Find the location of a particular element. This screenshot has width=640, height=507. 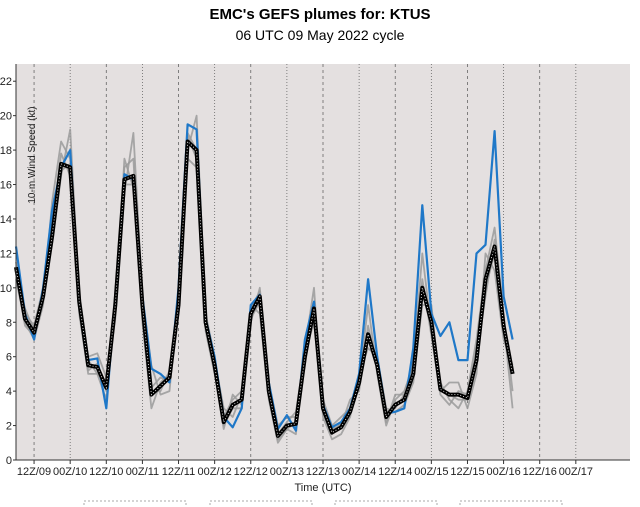

x-tick-label-14: 12Z/16 is located at coordinates (540, 472).